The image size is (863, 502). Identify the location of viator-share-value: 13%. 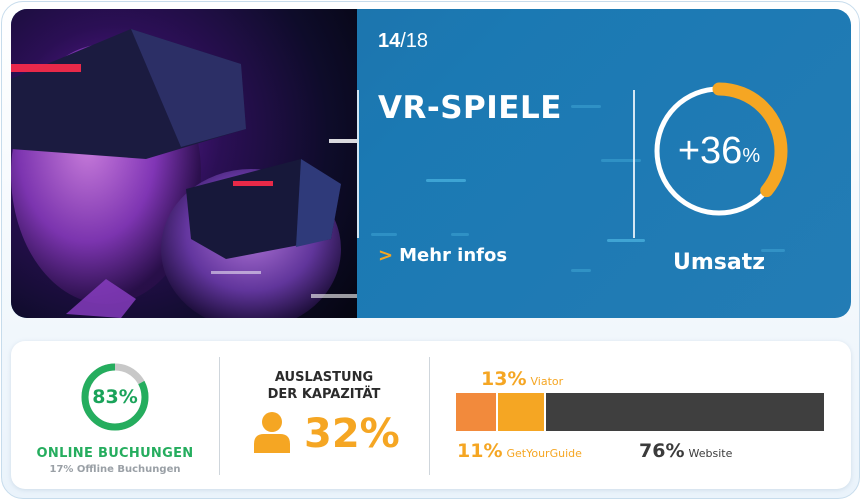
(504, 379).